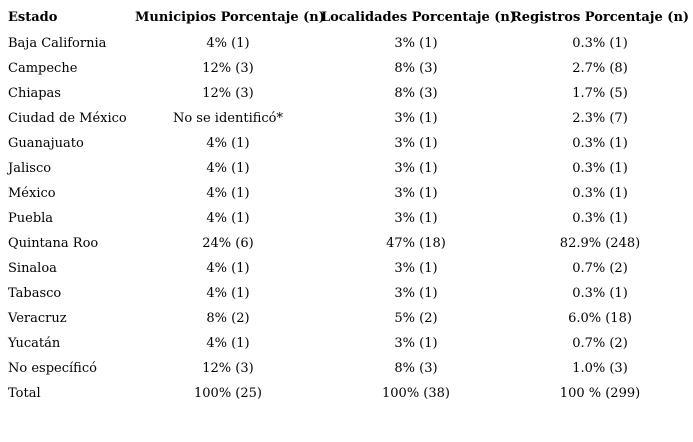 The image size is (693, 442). I want to click on estado-cell: Ciudad de México, so click(67, 118).